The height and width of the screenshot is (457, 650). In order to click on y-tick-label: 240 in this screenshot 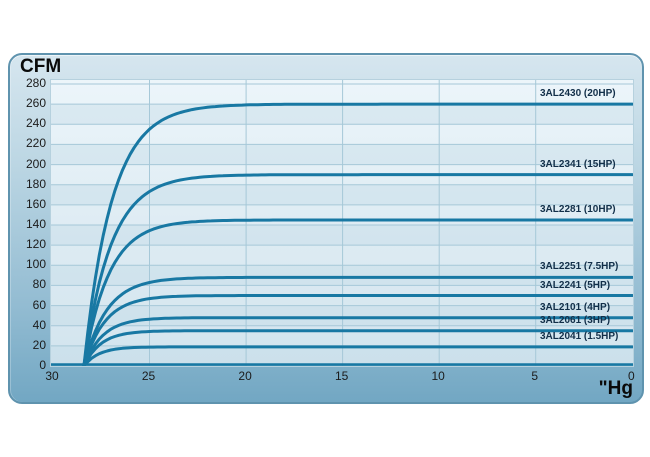, I will do `click(35, 123)`.